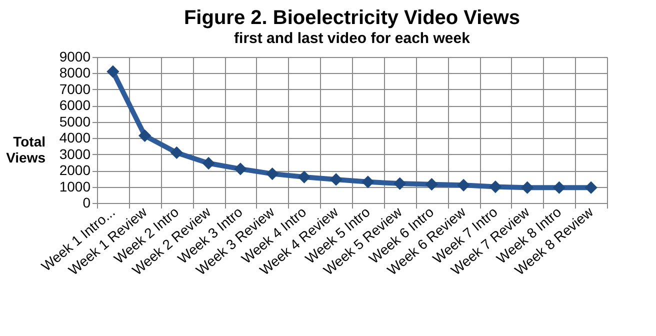  What do you see at coordinates (352, 18) in the screenshot?
I see `chart-title: Figure 2. Bioelectricity Video Views` at bounding box center [352, 18].